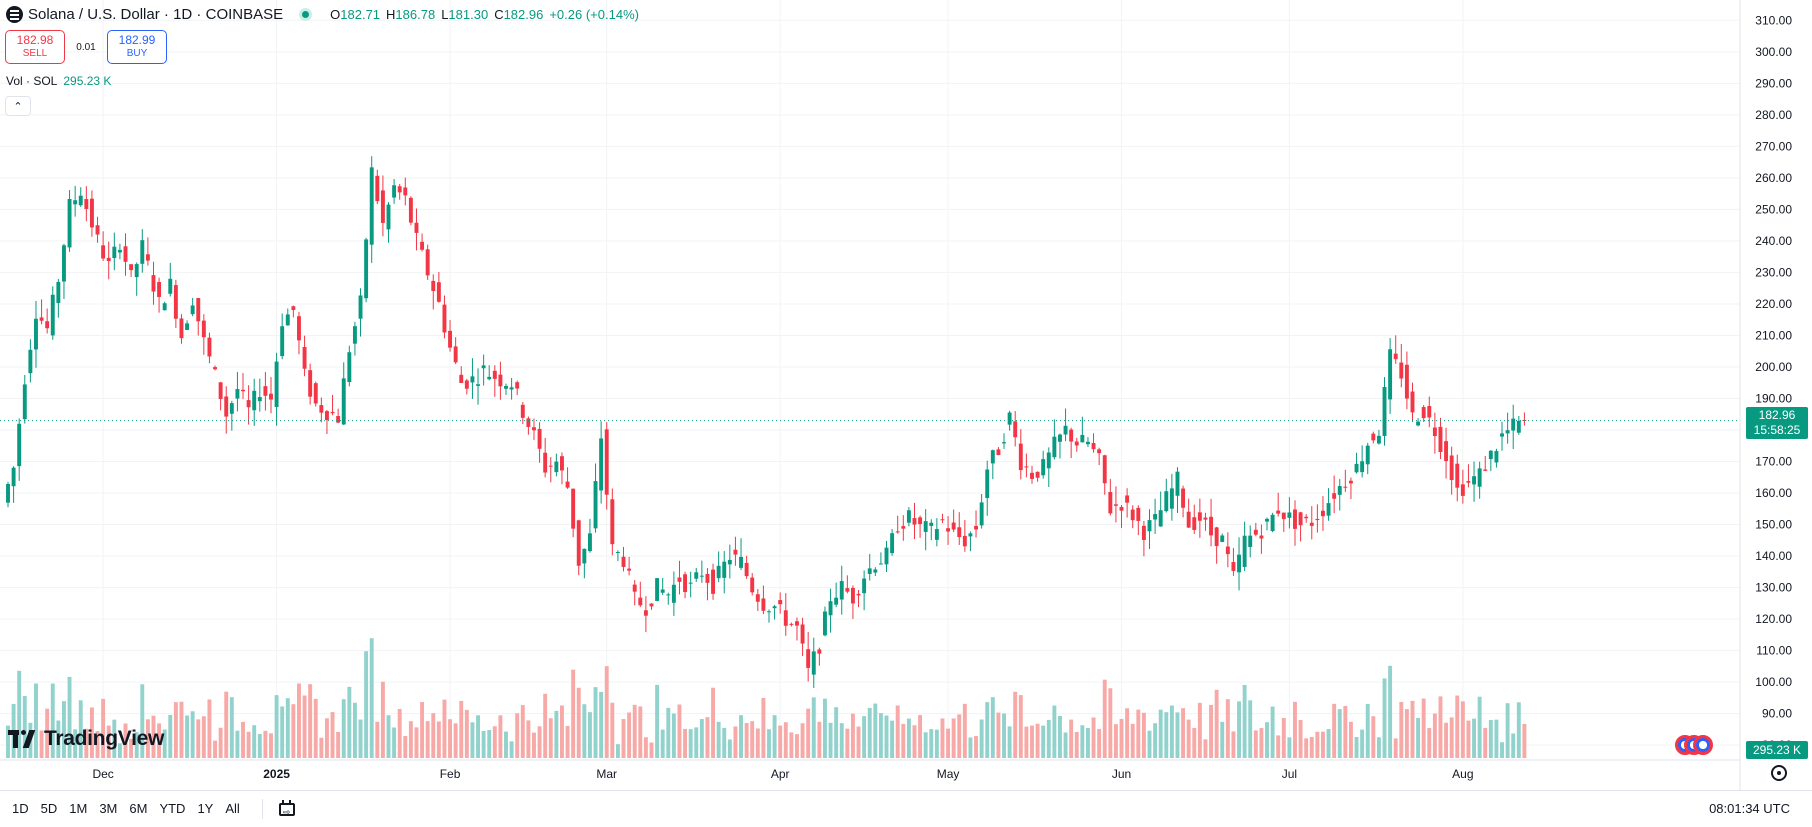  Describe the element at coordinates (137, 53) in the screenshot. I see `buy-label: BUY` at that location.